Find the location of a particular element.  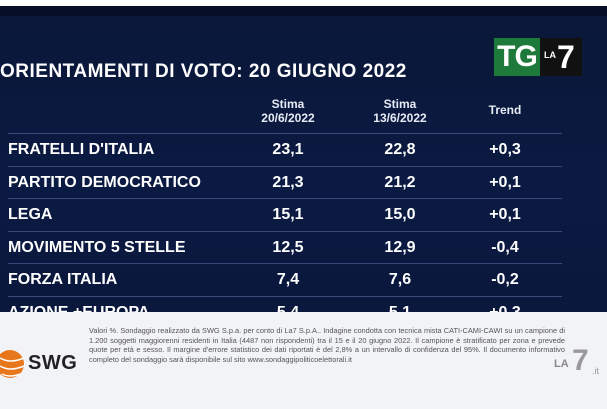

la7-logo-seven: 7 is located at coordinates (566, 57).